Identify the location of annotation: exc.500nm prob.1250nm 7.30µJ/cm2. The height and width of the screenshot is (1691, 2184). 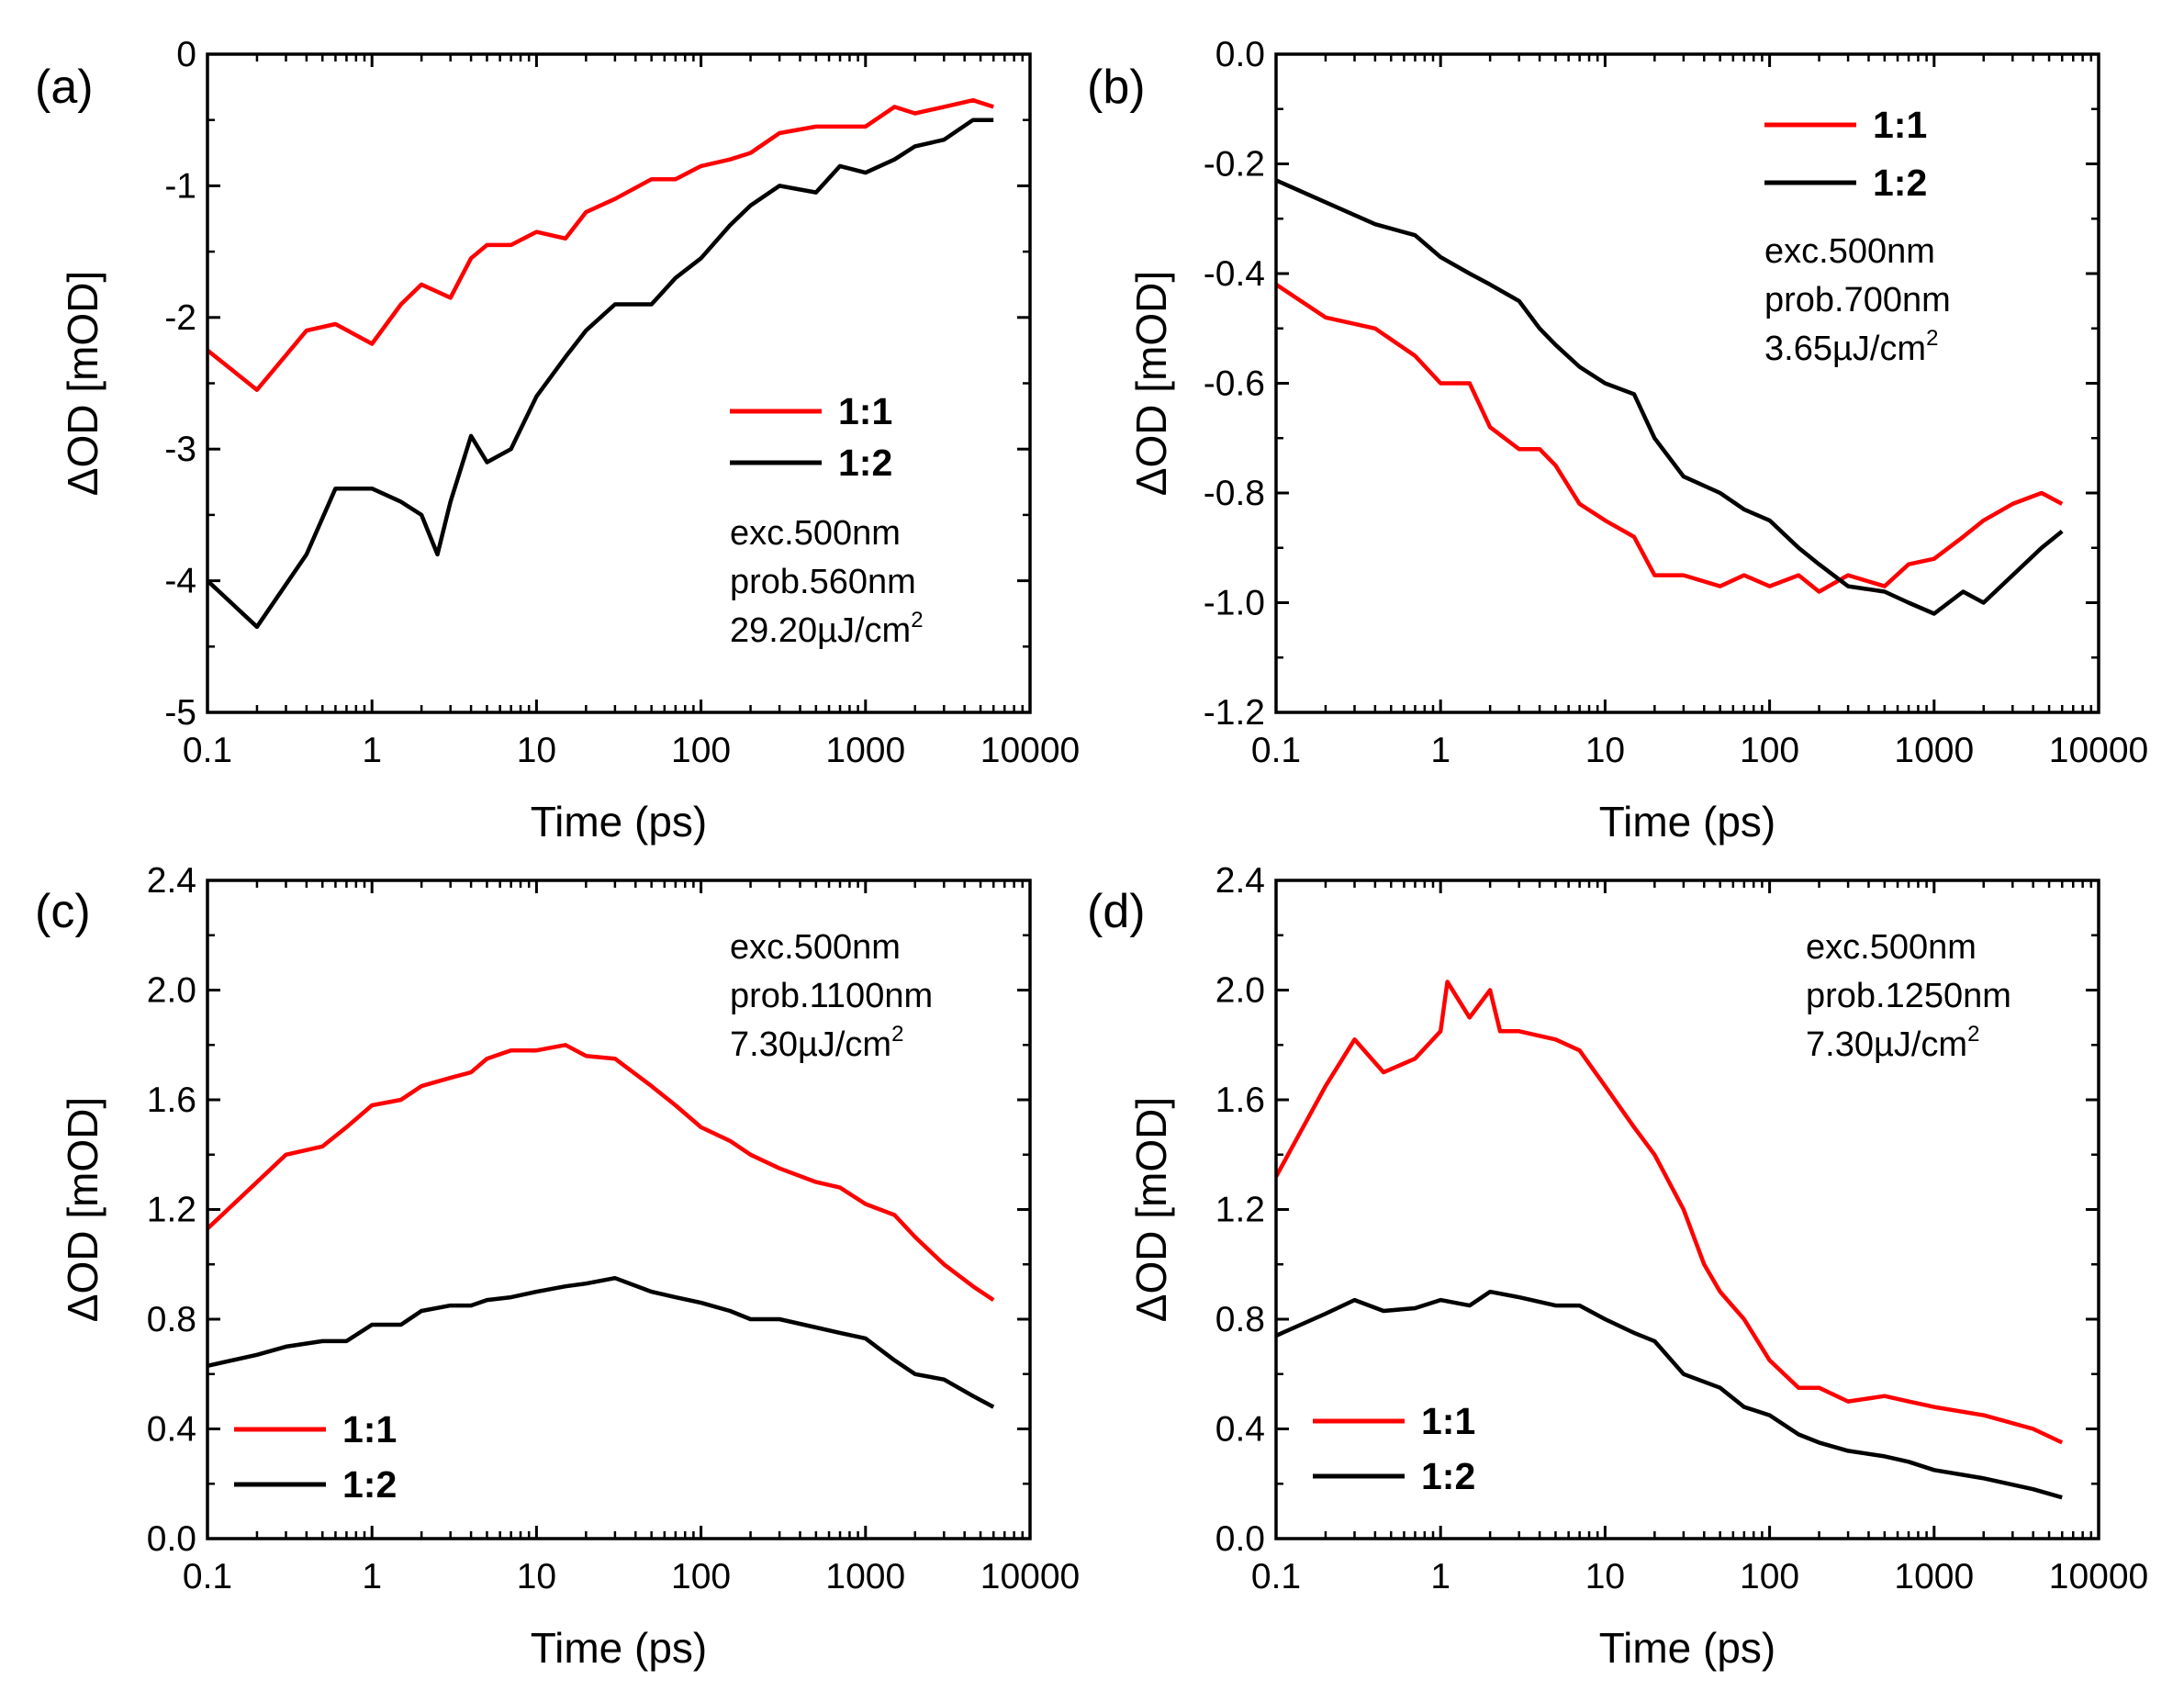
(1908, 996).